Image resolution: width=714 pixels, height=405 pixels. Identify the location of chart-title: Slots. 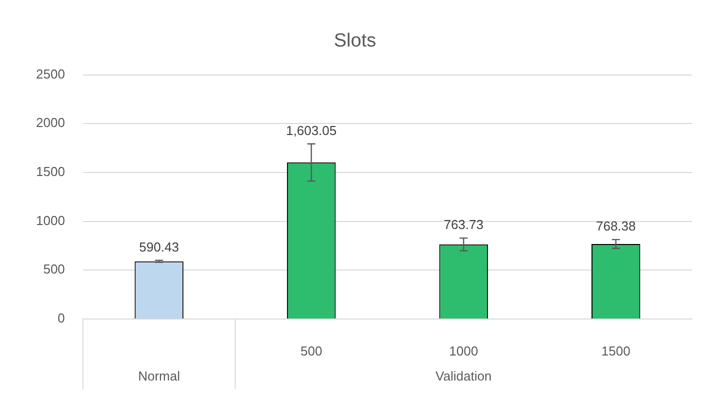
(355, 41).